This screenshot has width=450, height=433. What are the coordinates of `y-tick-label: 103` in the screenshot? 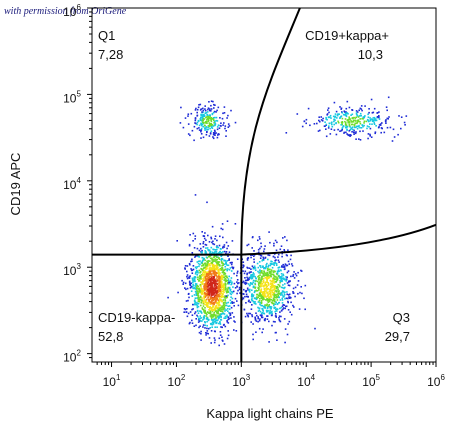 It's located at (72, 270).